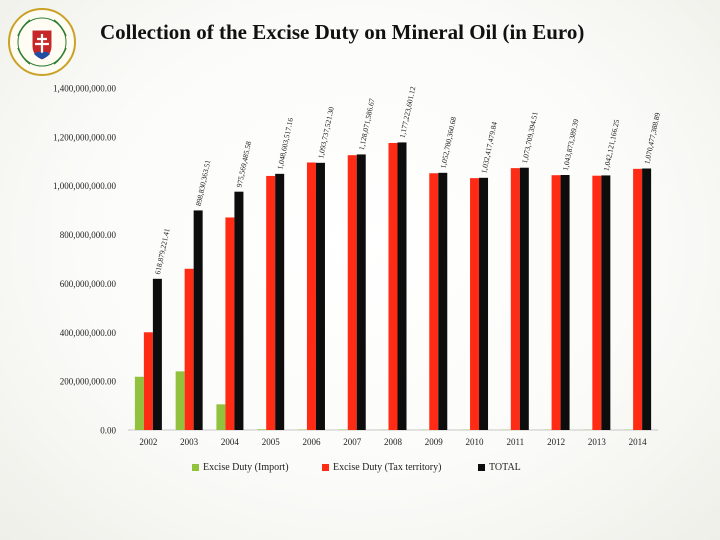 The image size is (720, 540). Describe the element at coordinates (647, 299) in the screenshot. I see `bar-total-2014` at that location.